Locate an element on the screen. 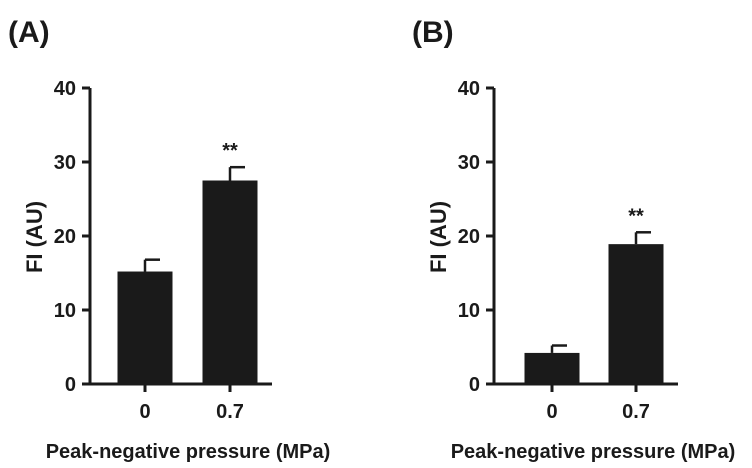 This screenshot has height=468, width=752. panel-a-x-ticks: 0 0.7 is located at coordinates (191, 403).